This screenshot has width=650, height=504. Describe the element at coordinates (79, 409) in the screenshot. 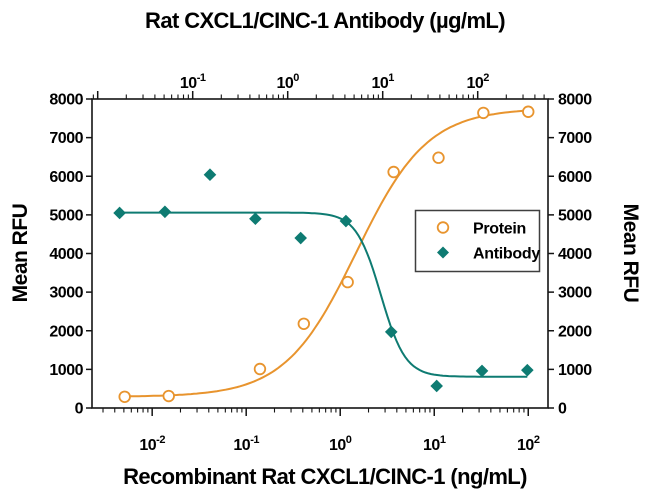

I see `y-tick-label-left: 0` at that location.